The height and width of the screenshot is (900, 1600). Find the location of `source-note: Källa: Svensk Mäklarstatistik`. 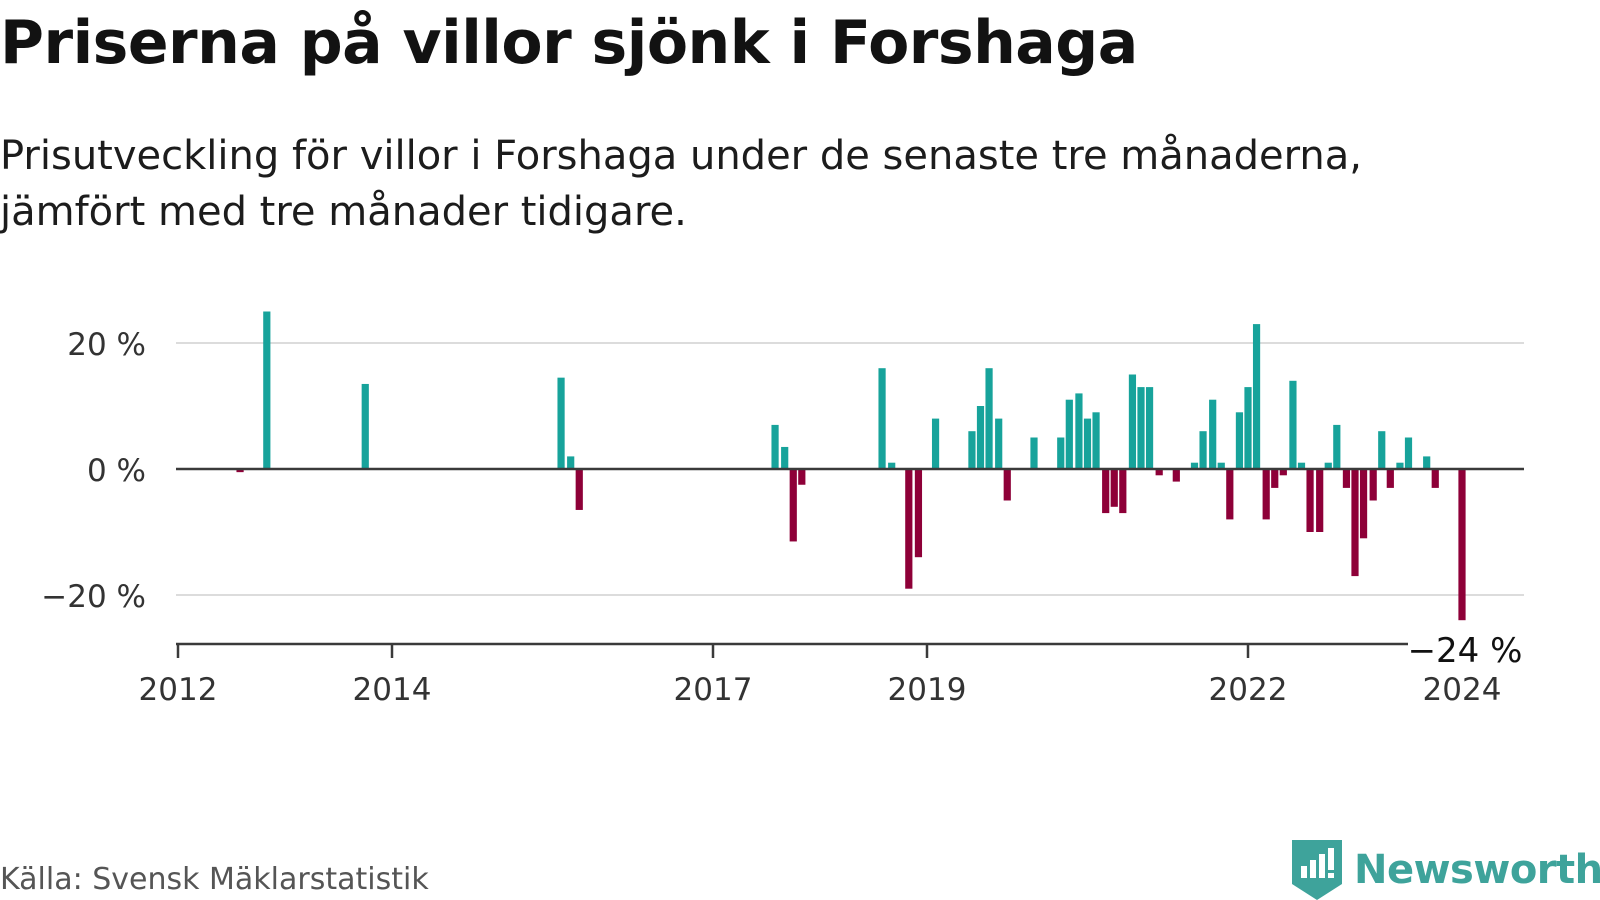

source-note: Källa: Svensk Mäklarstatistik is located at coordinates (214, 879).